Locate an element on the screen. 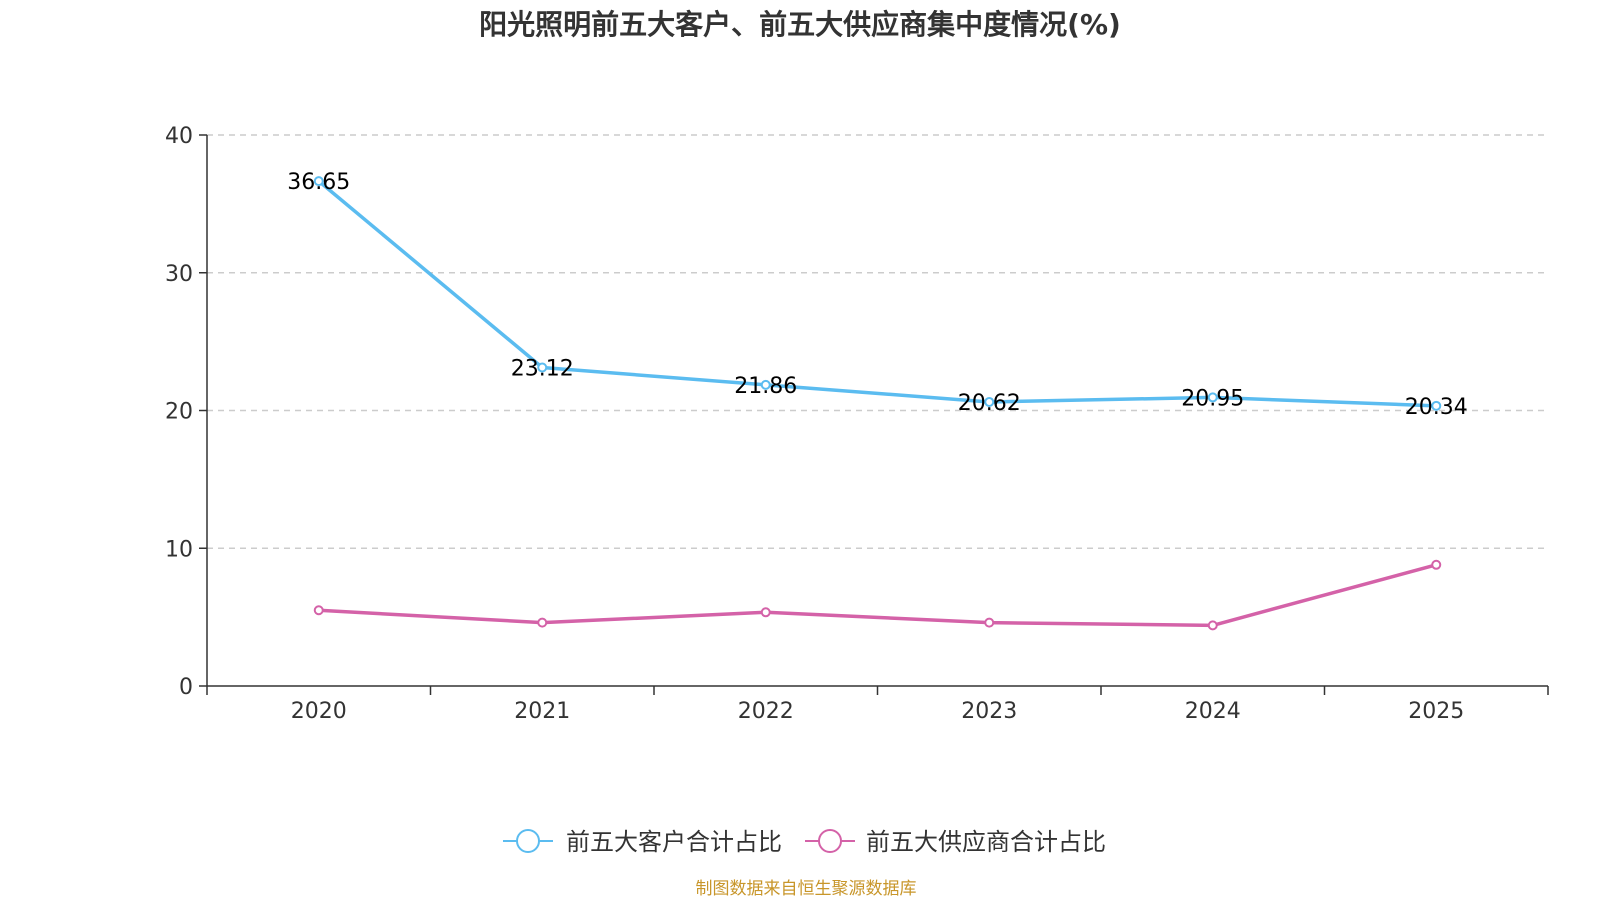 This screenshot has height=900, width=1600. x-tick-label: 2021 is located at coordinates (542, 711).